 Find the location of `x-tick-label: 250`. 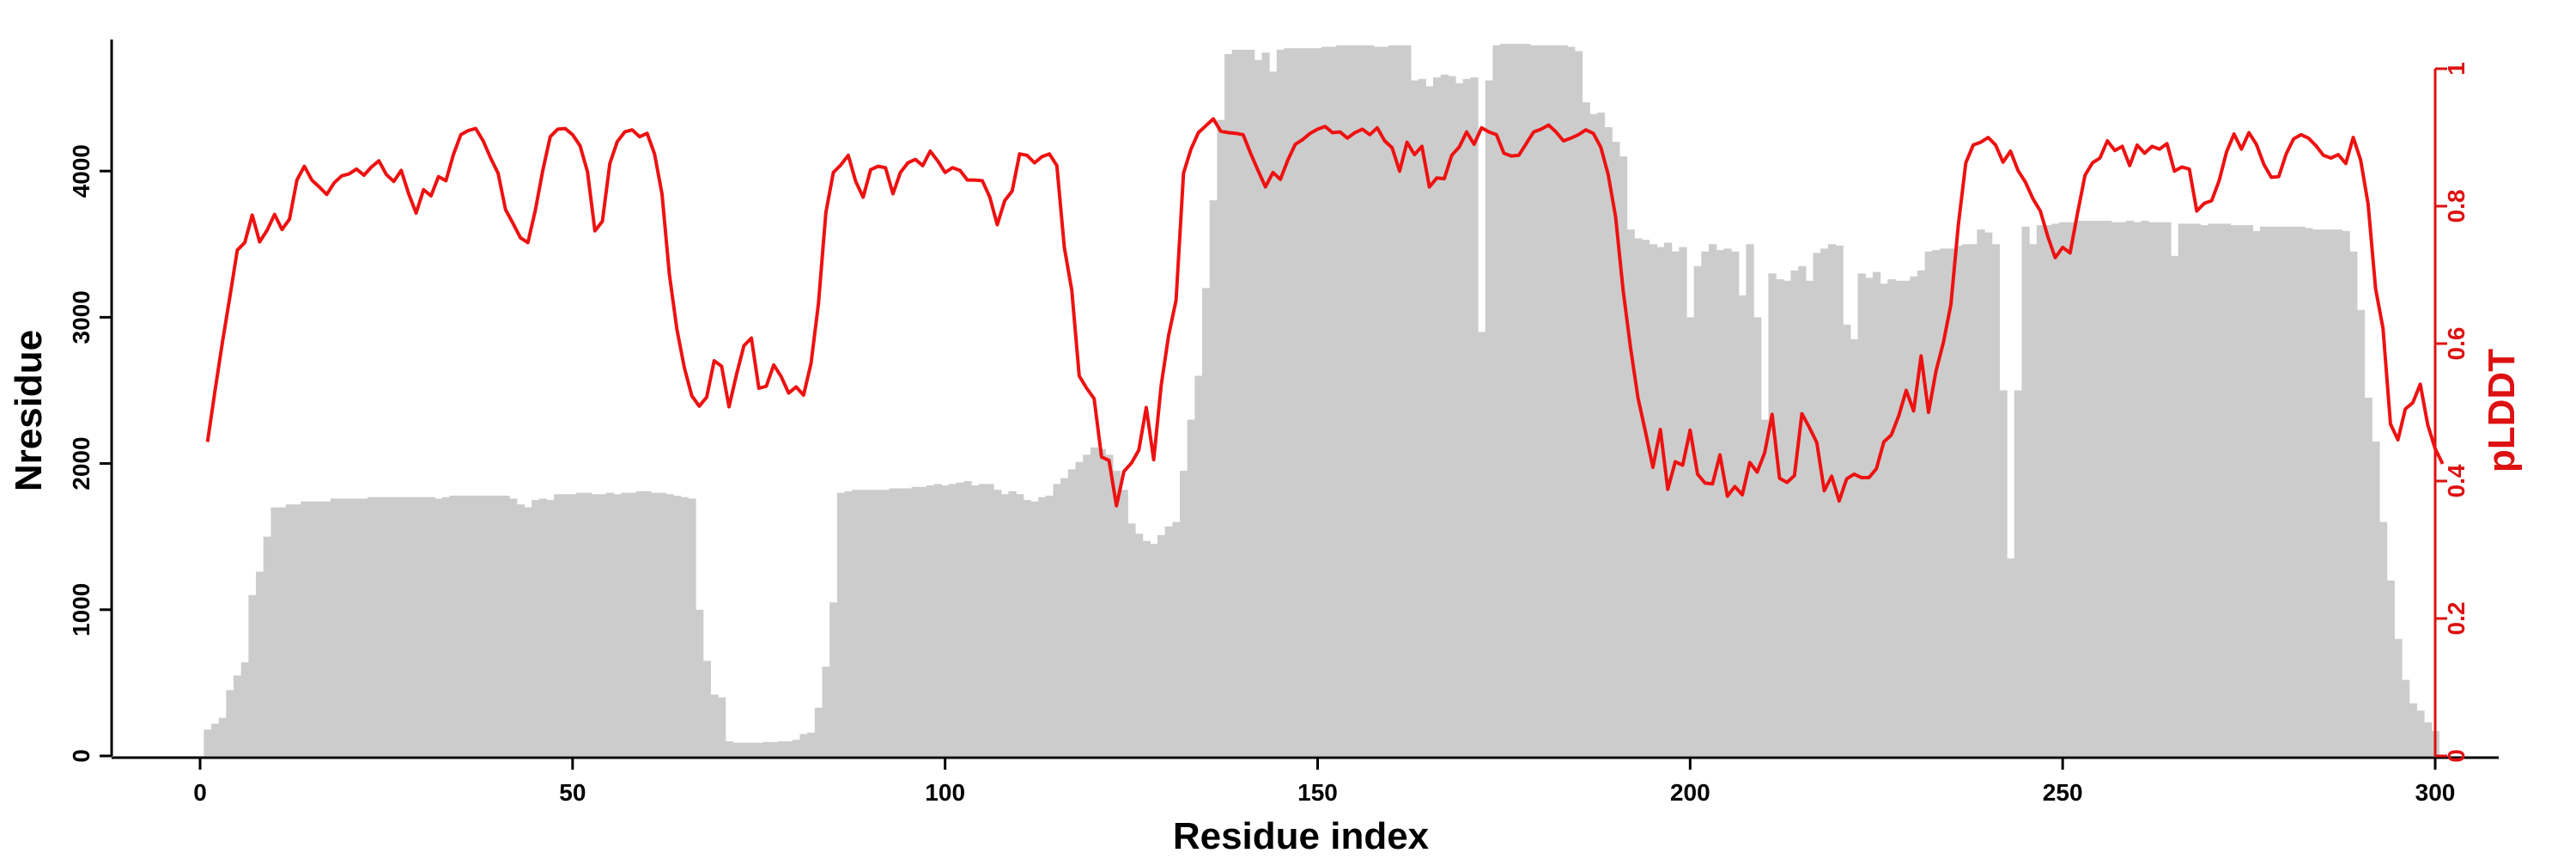

x-tick-label: 250 is located at coordinates (2063, 793).